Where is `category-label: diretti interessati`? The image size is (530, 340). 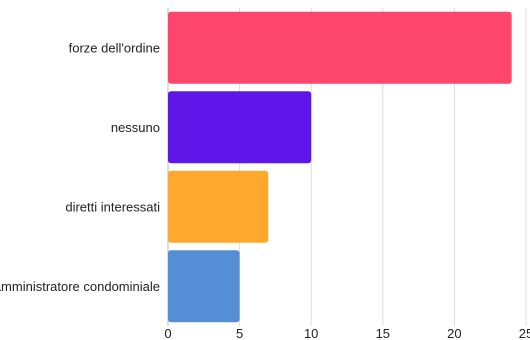 category-label: diretti interessati is located at coordinates (112, 206).